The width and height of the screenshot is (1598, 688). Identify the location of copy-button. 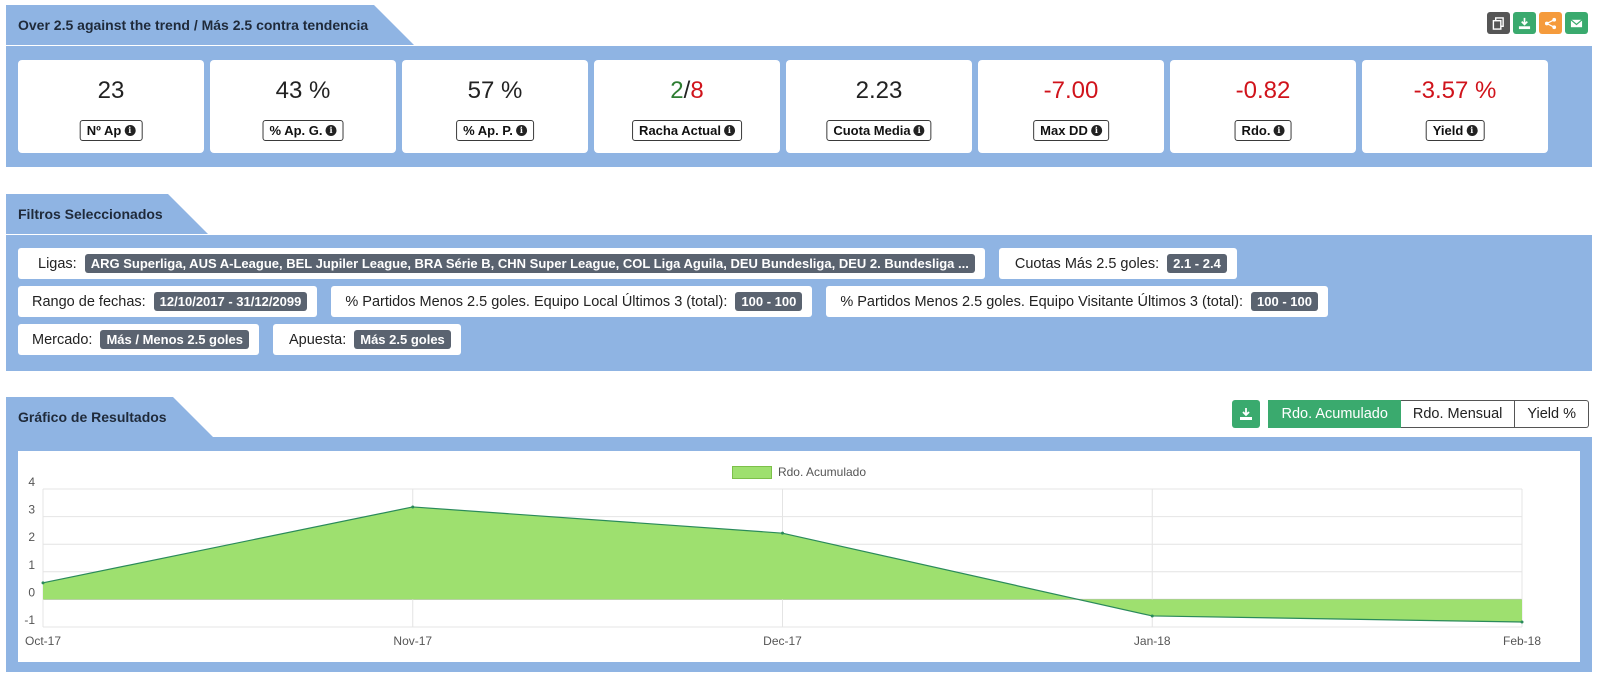
(1498, 23).